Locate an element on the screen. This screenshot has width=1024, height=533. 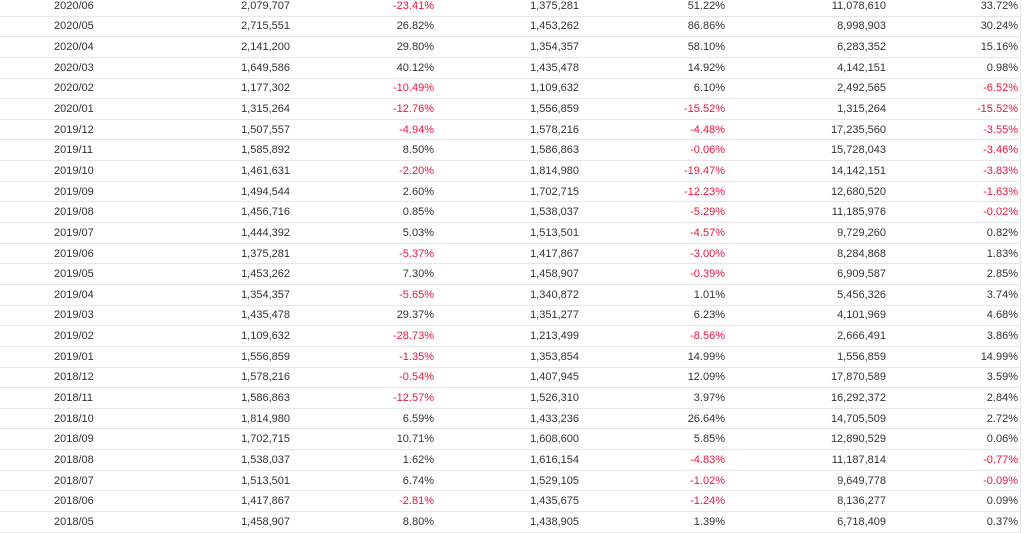
value-cell: 1,814,980 is located at coordinates (554, 170).